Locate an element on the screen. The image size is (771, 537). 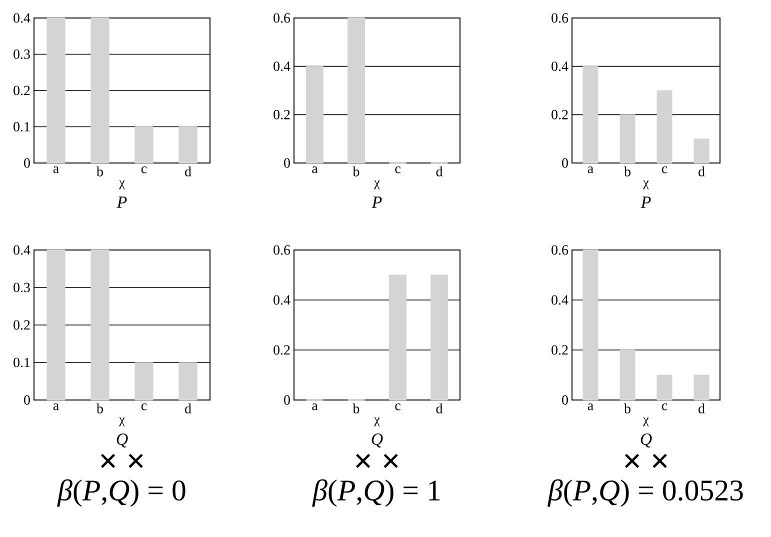
text: β(P,Q) = 0.0523 is located at coordinates (645, 493).